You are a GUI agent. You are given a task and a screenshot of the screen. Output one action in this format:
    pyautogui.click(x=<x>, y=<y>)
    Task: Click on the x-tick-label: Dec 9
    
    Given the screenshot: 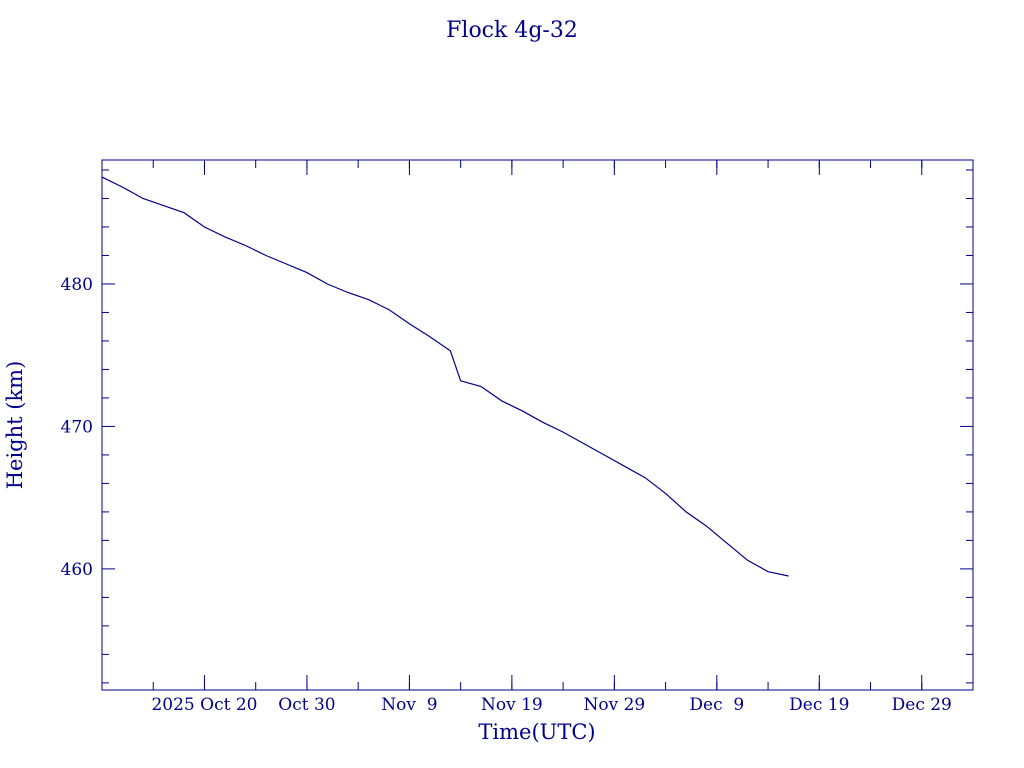 What is the action you would take?
    pyautogui.click(x=716, y=705)
    